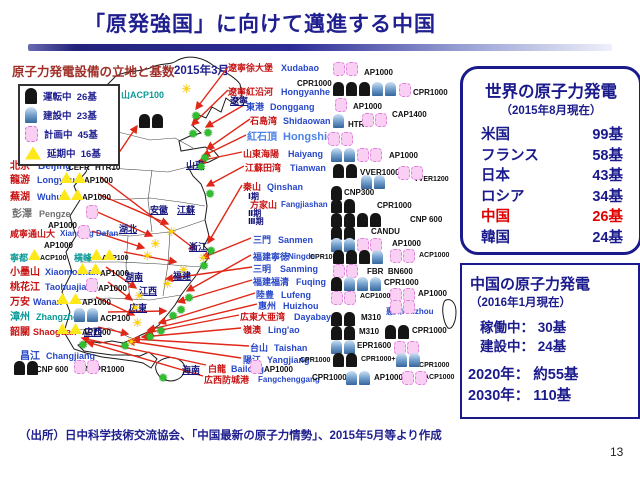  Describe the element at coordinates (523, 346) in the screenshot. I see `china-status-row: 建設中： 24基` at that location.